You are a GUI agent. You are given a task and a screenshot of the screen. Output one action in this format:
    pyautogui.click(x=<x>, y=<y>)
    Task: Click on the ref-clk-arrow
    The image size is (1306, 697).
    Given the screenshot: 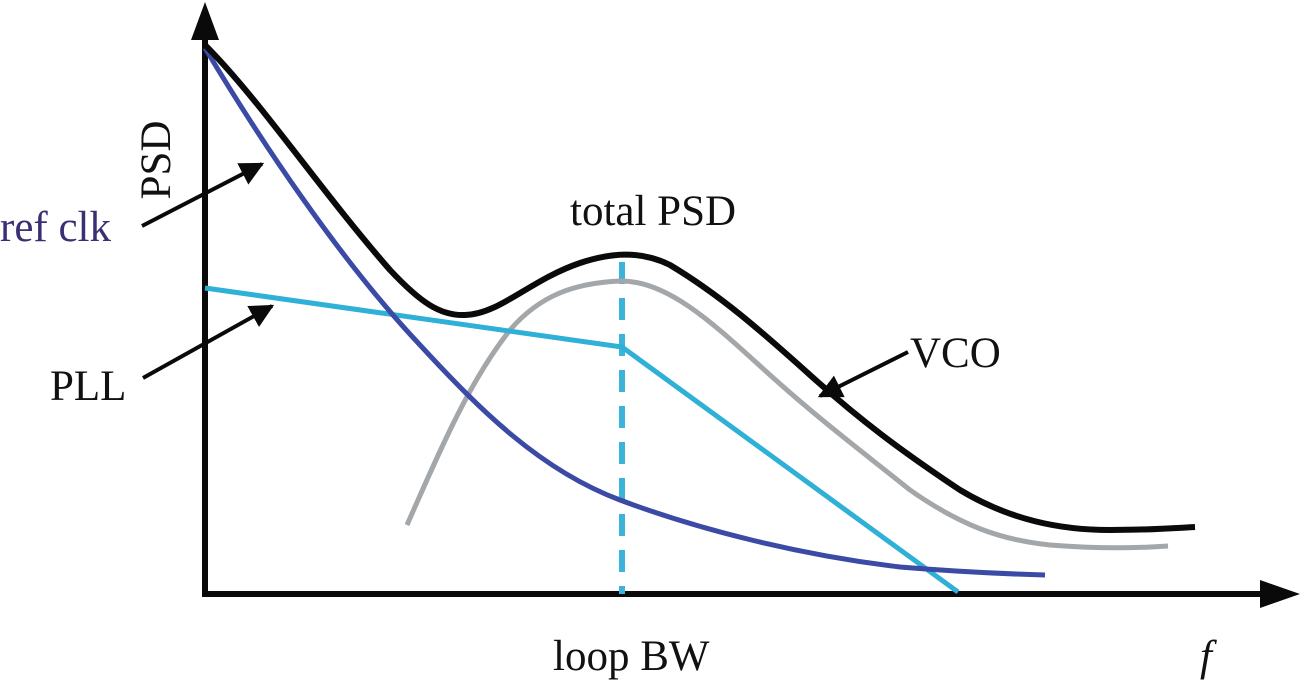 What is the action you would take?
    pyautogui.click(x=203, y=195)
    